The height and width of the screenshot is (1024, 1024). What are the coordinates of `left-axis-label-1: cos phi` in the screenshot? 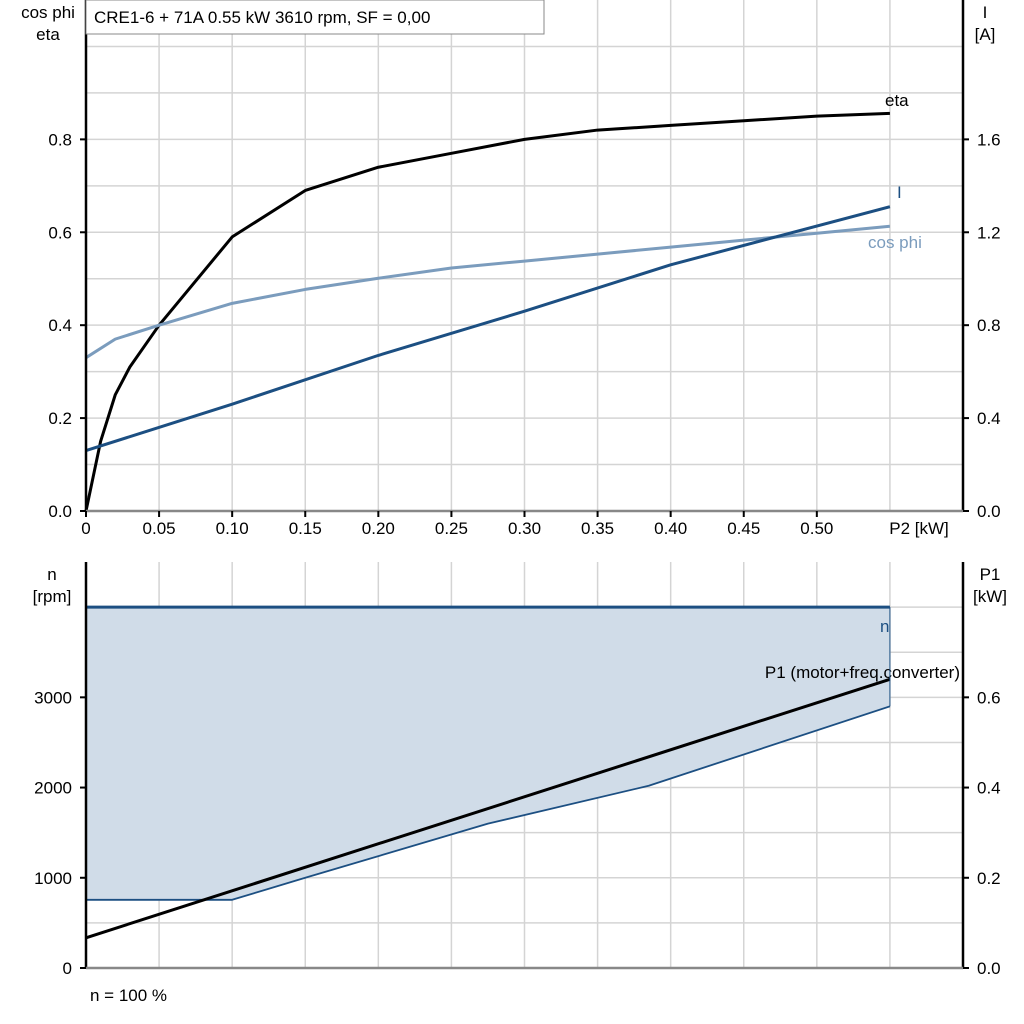 It's located at (48, 12).